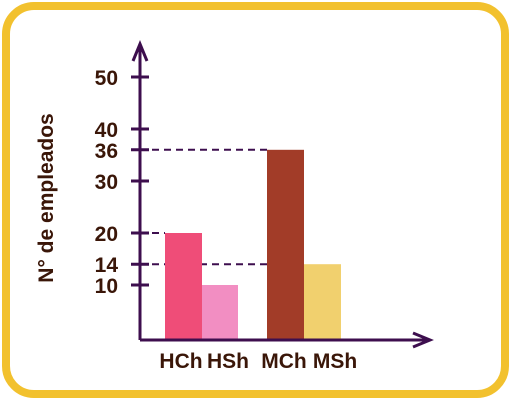  Describe the element at coordinates (106, 182) in the screenshot. I see `y-tick-label-30: 30` at that location.